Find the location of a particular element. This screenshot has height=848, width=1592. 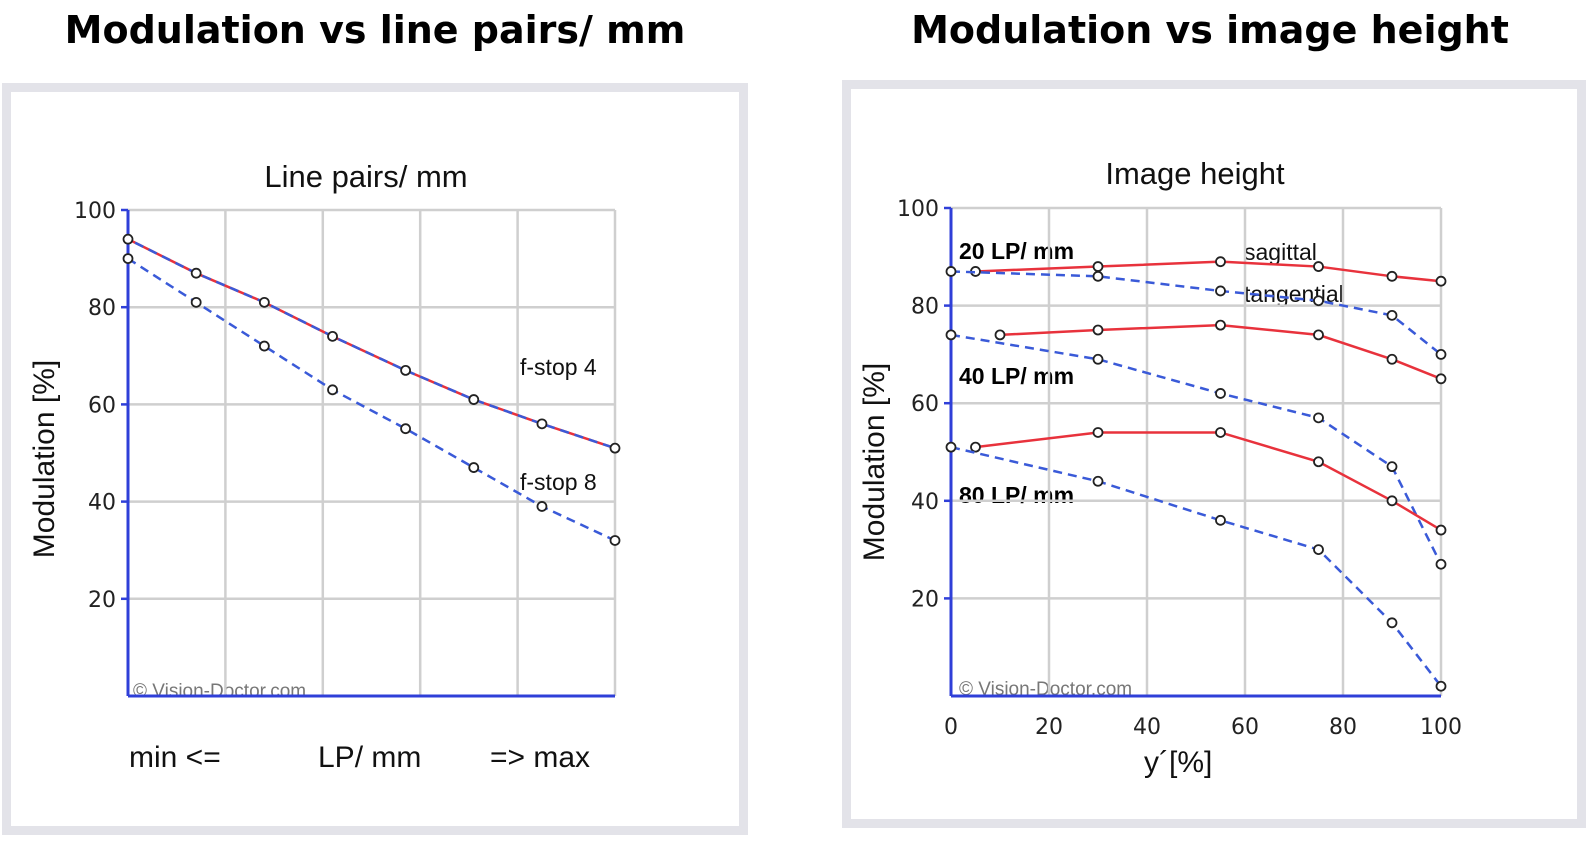

group-2-sagittal-line is located at coordinates (1208, 481).